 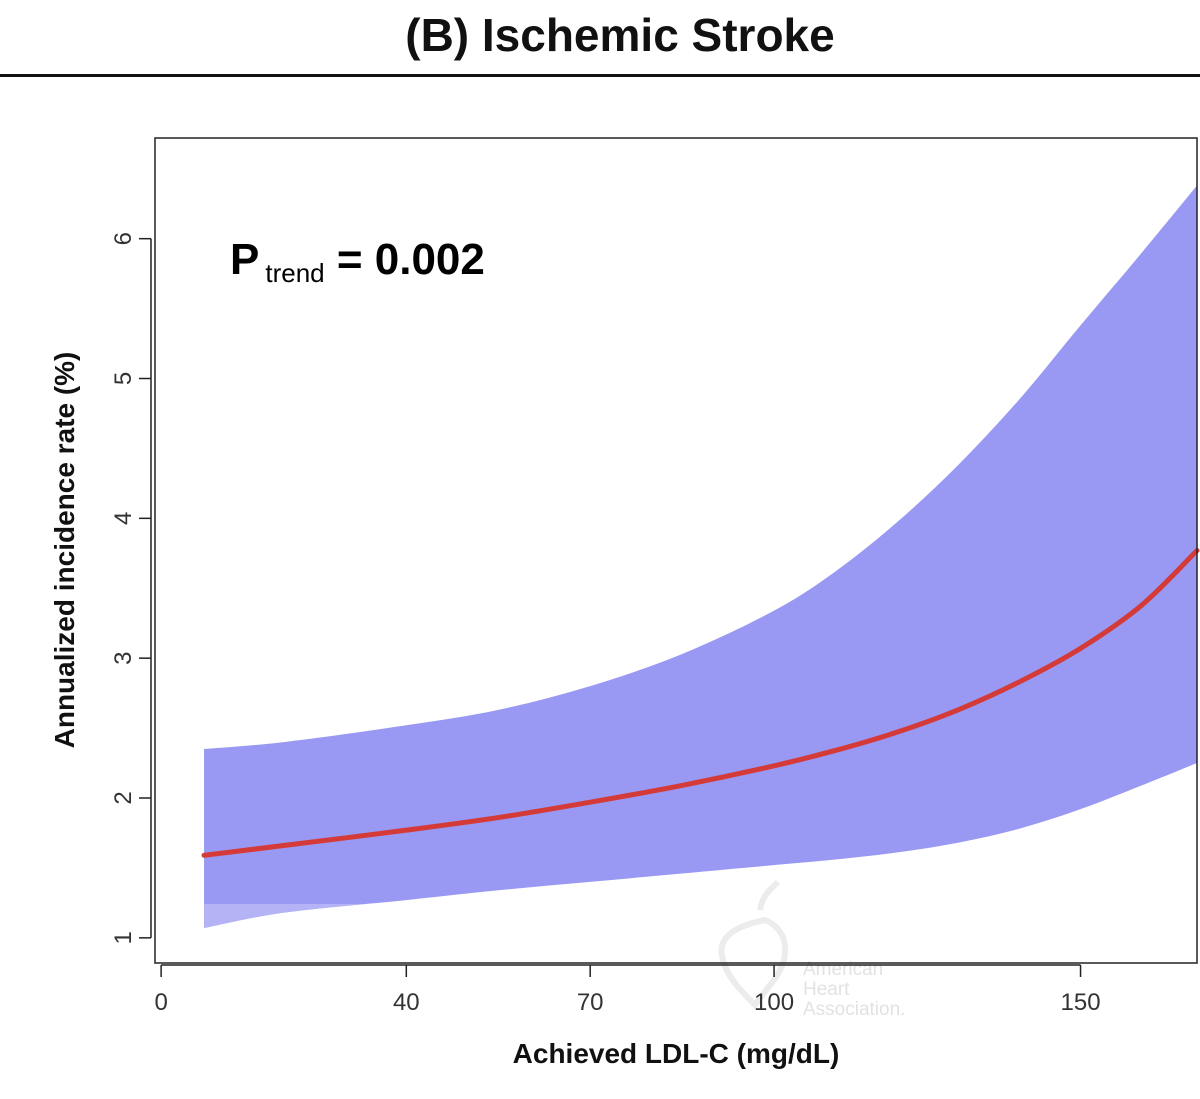 What do you see at coordinates (123, 797) in the screenshot?
I see `y-tick-label-2: 2` at bounding box center [123, 797].